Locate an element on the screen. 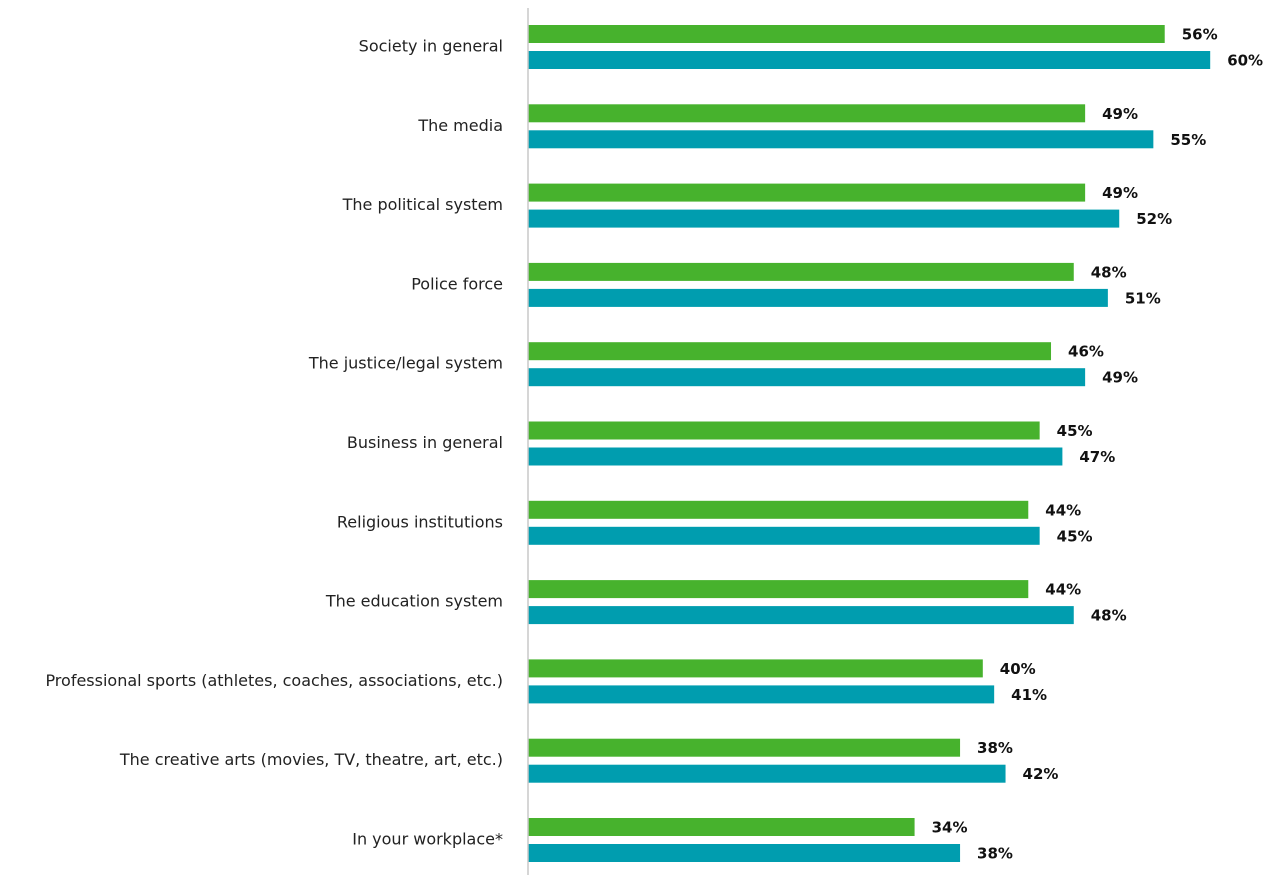  category-label: Religious institutions is located at coordinates (420, 521).